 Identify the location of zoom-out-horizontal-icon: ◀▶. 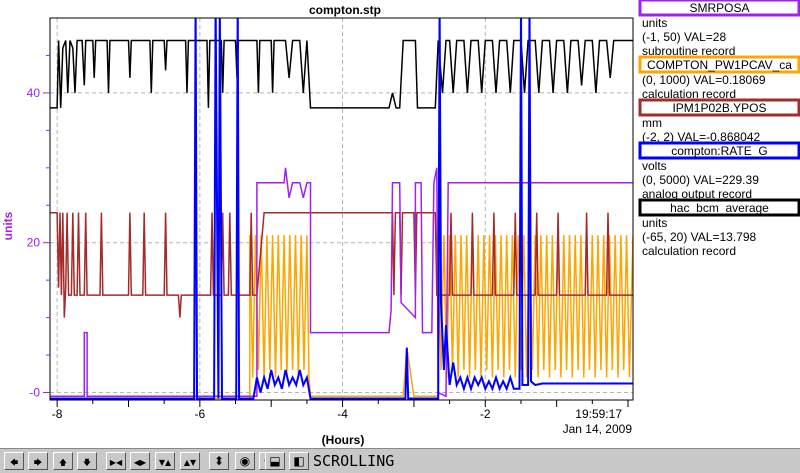
(140, 462).